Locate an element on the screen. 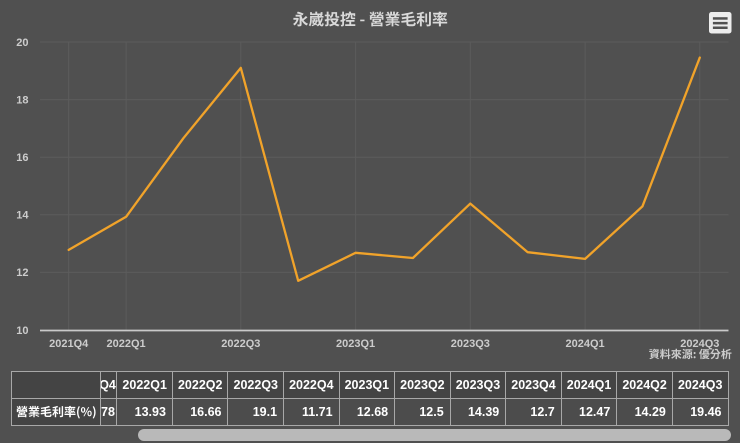 The width and height of the screenshot is (740, 443). svg-text: 2024Q1 is located at coordinates (585, 344).